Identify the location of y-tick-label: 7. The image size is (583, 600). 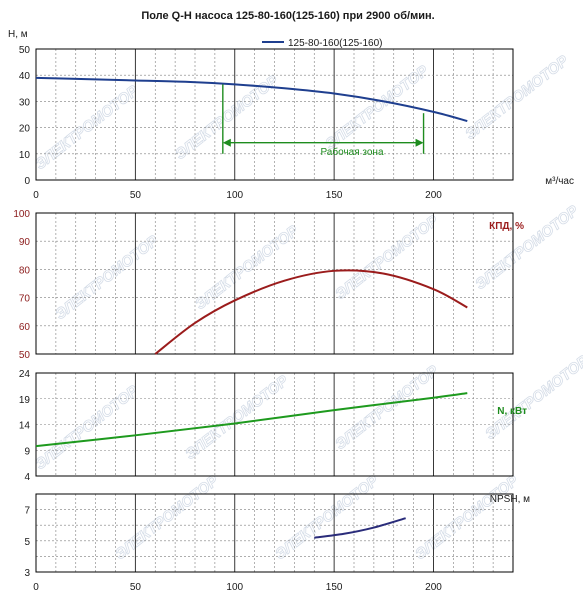
(27, 511).